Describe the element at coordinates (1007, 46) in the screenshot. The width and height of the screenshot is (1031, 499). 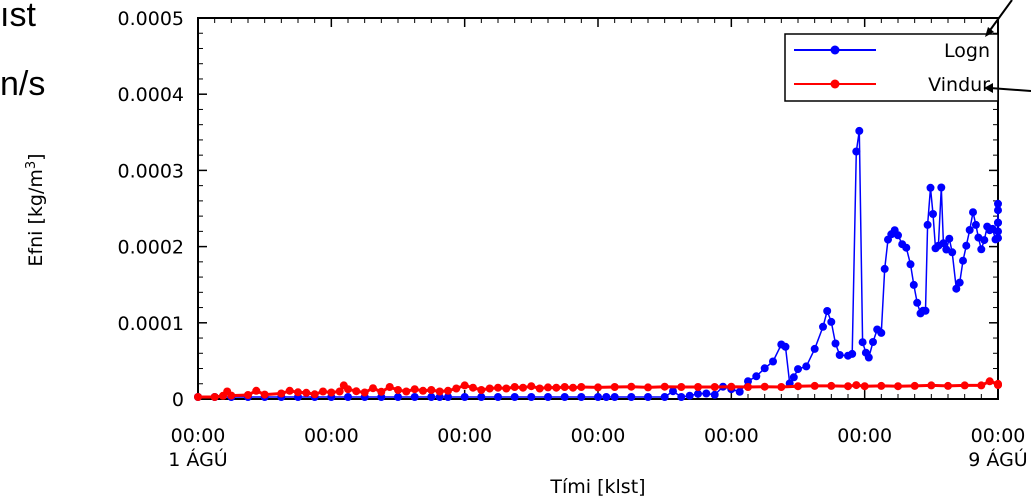
I see `annotation-arrows` at that location.